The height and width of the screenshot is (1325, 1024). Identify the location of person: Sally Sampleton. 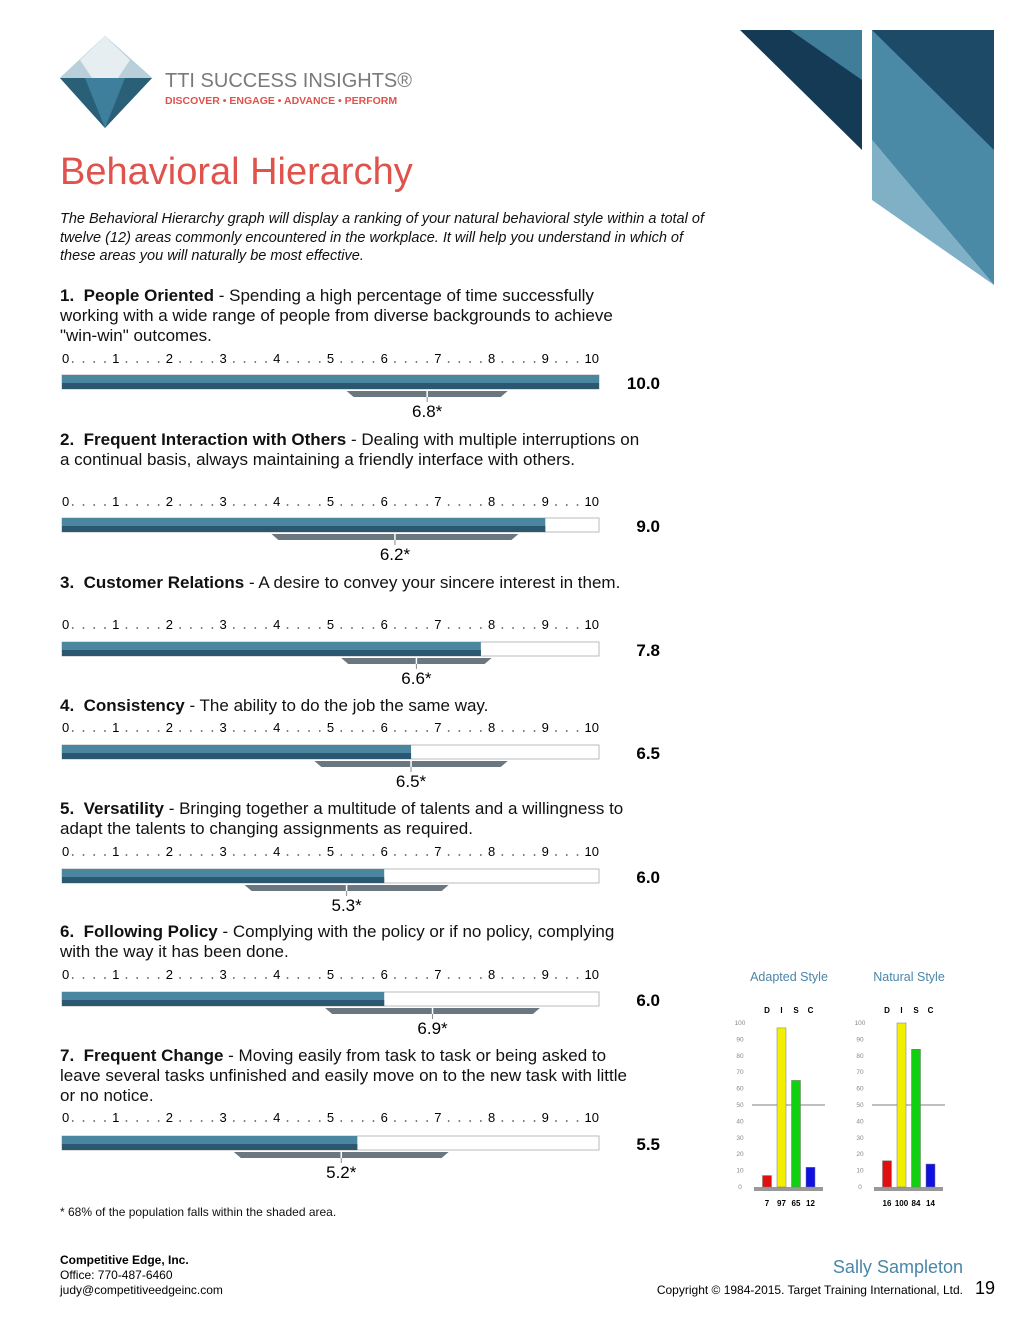
(898, 1267).